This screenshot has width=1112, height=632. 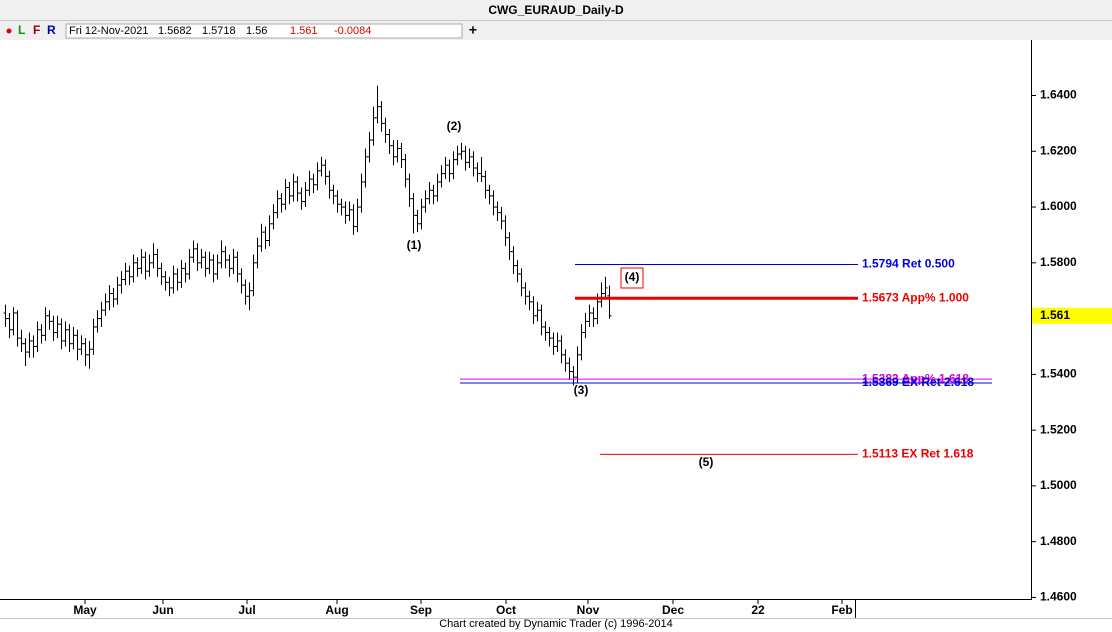 What do you see at coordinates (421, 610) in the screenshot?
I see `x-tick-label: Sep` at bounding box center [421, 610].